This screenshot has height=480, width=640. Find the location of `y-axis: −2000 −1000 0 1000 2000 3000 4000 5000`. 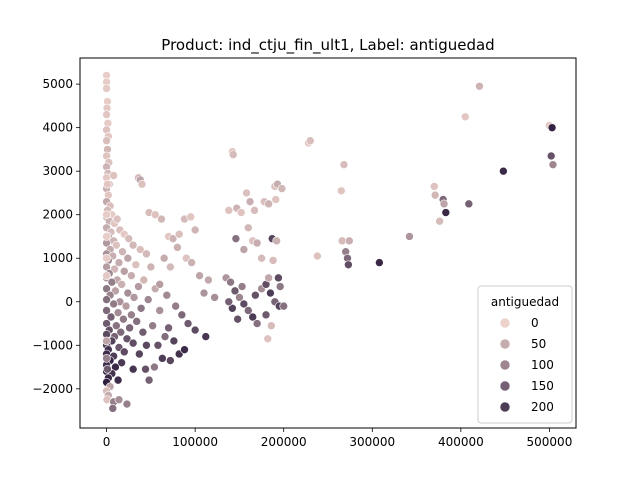

y-axis: −2000 −1000 0 1000 2000 3000 4000 5000 is located at coordinates (56, 236).